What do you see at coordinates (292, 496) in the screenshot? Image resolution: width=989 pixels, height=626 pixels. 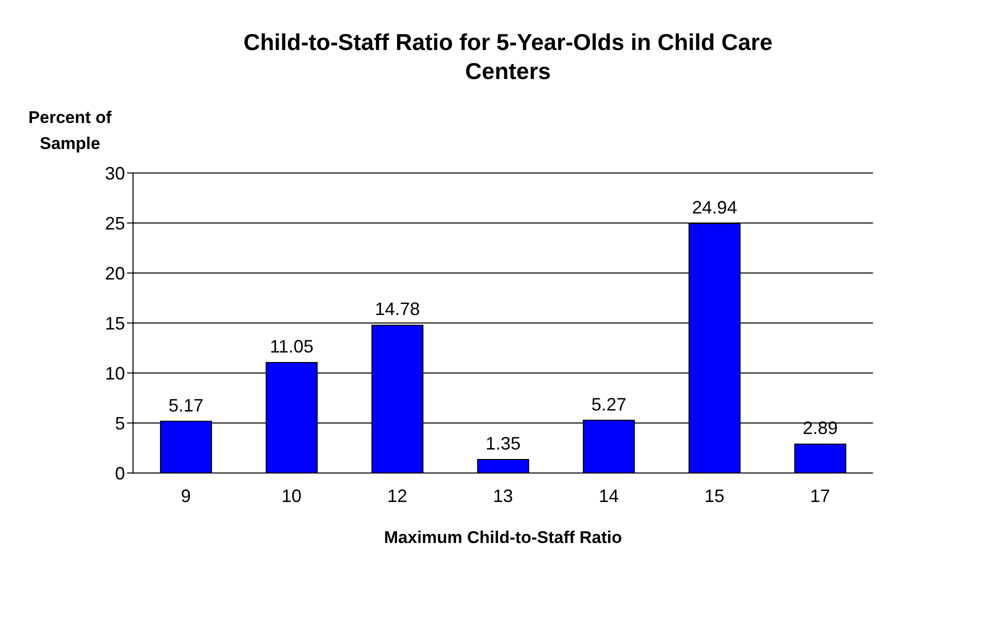 I see `x-tick-label: 10` at bounding box center [292, 496].